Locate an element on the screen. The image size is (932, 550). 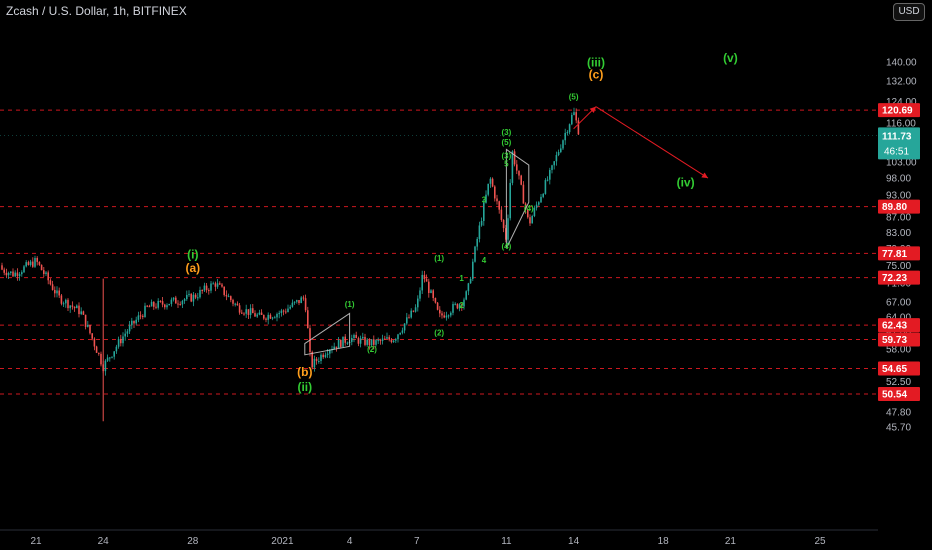
projection-up-arrow is located at coordinates (585, 118).